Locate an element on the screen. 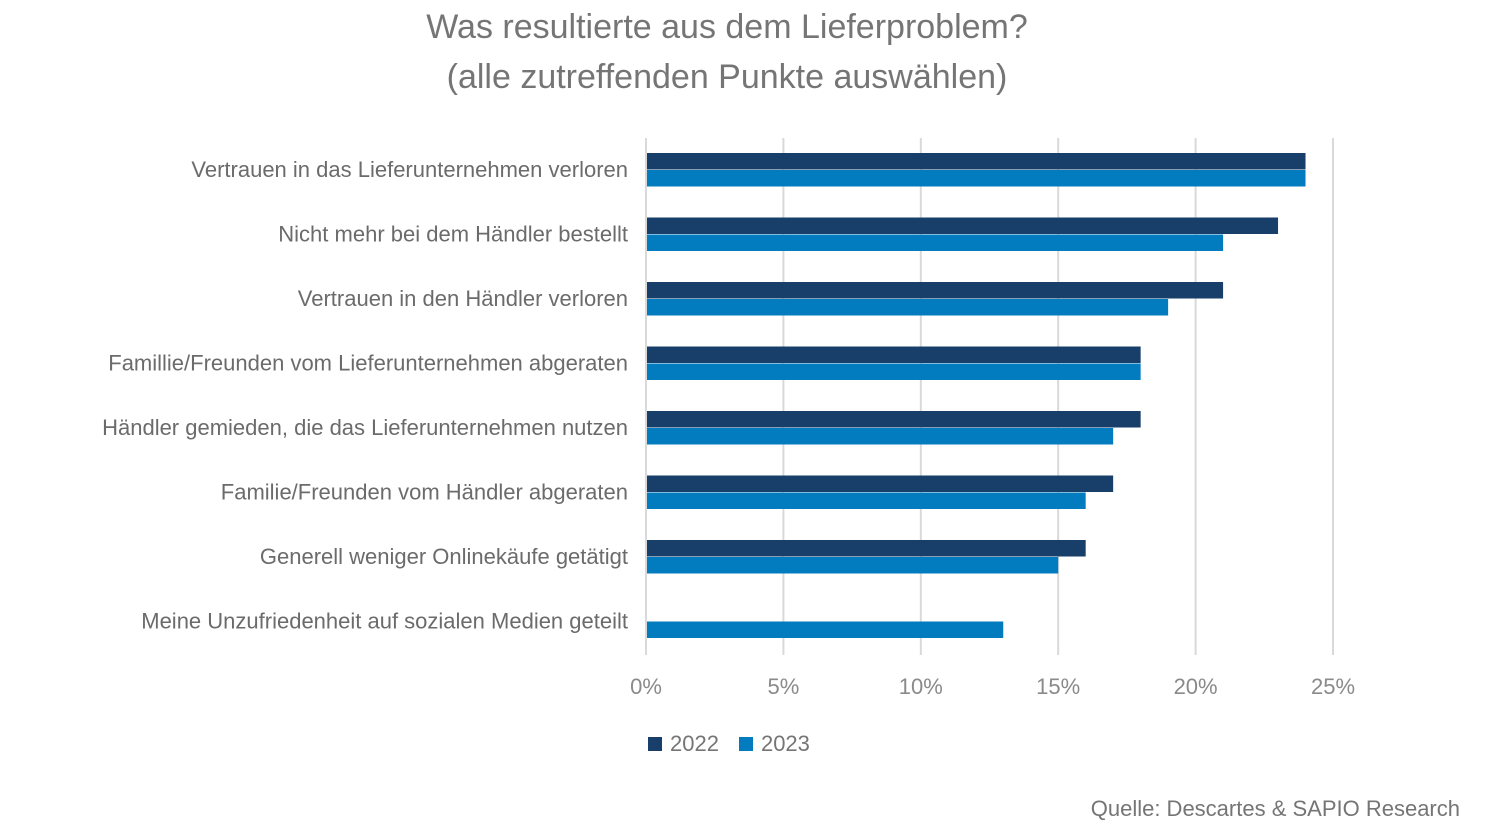 The height and width of the screenshot is (840, 1494). legend-item-2023: 2023 is located at coordinates (774, 744).